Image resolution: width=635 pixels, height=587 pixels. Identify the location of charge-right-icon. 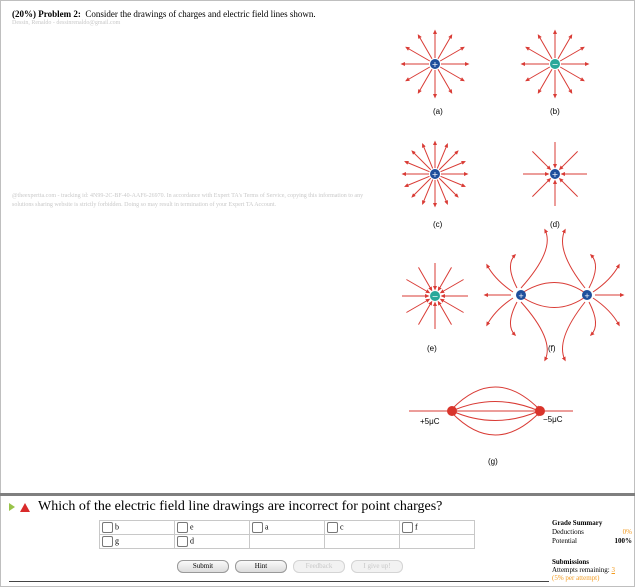
(540, 411).